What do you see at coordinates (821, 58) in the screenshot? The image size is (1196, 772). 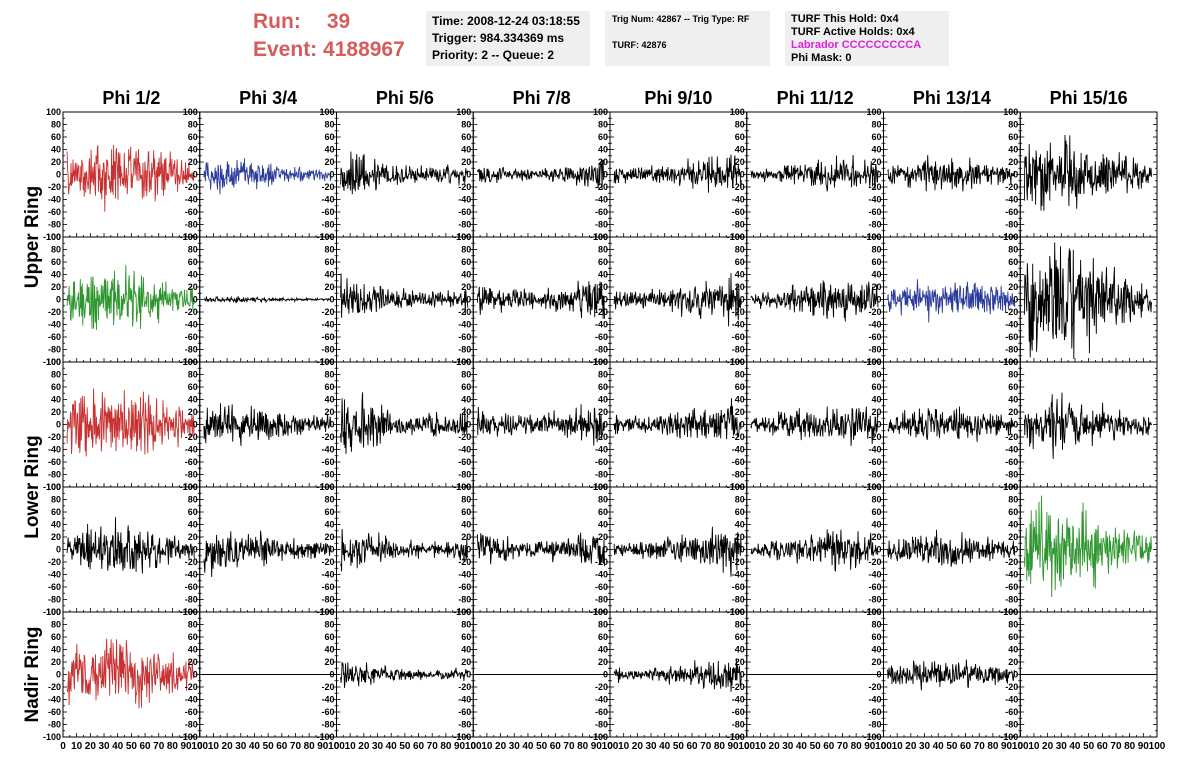 I see `phi-mask-text: Phi Mask: 0` at bounding box center [821, 58].